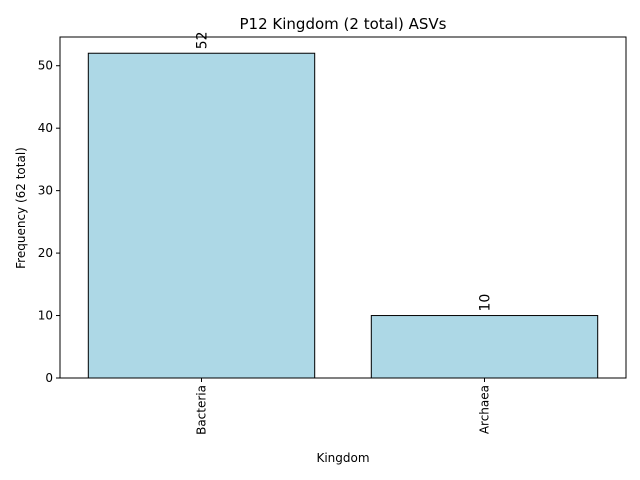 This screenshot has height=480, width=640. Describe the element at coordinates (343, 406) in the screenshot. I see `x-axis: Bacteria Archaea` at that location.